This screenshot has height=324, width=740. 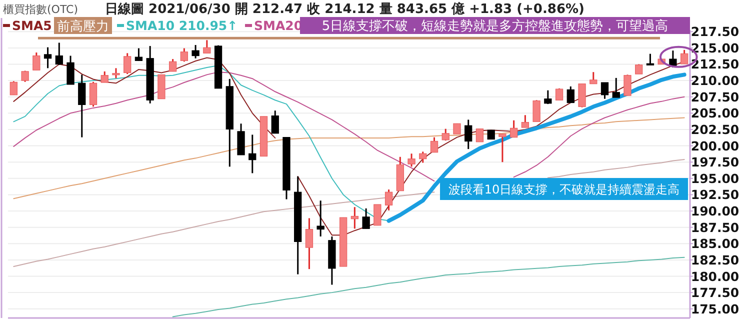 What do you see at coordinates (715, 96) in the screenshot?
I see `y-tick-label: 207.50` at bounding box center [715, 96].